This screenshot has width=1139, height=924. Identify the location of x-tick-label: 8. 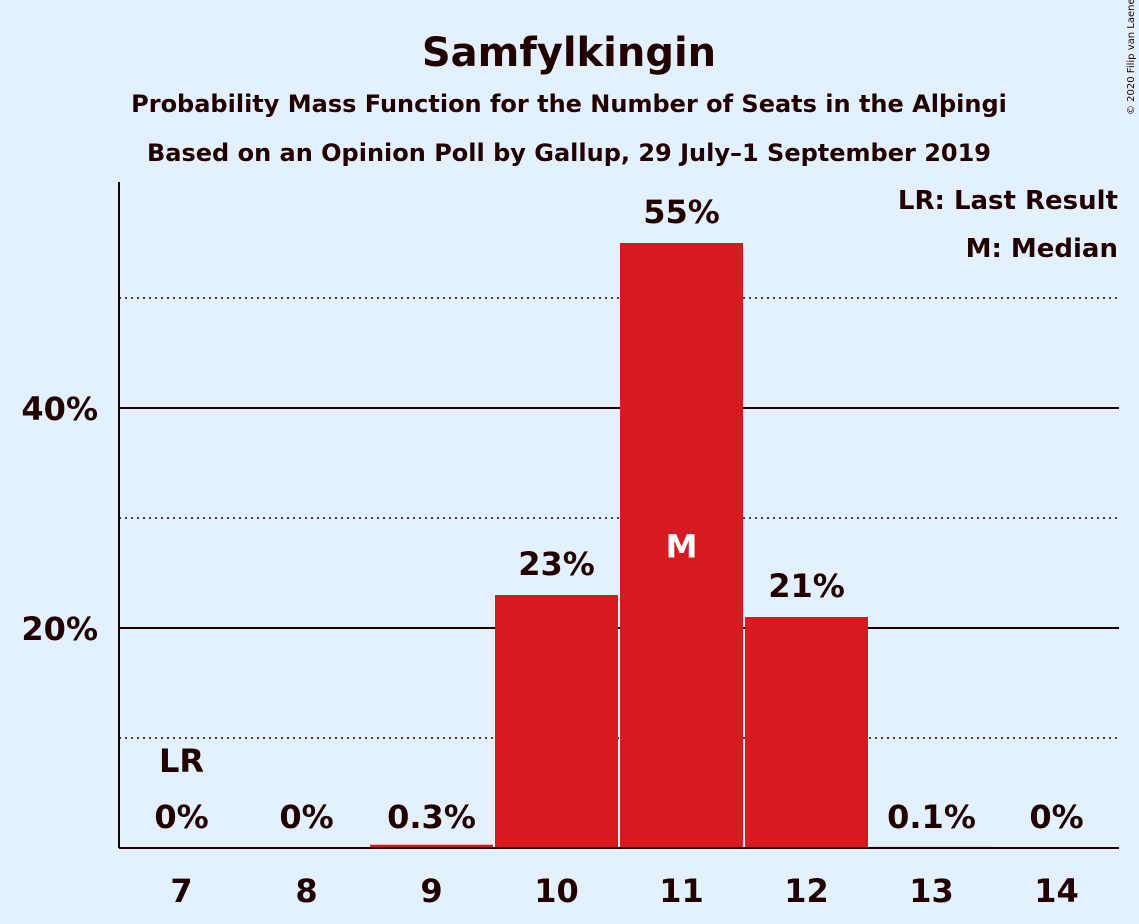
(306, 891).